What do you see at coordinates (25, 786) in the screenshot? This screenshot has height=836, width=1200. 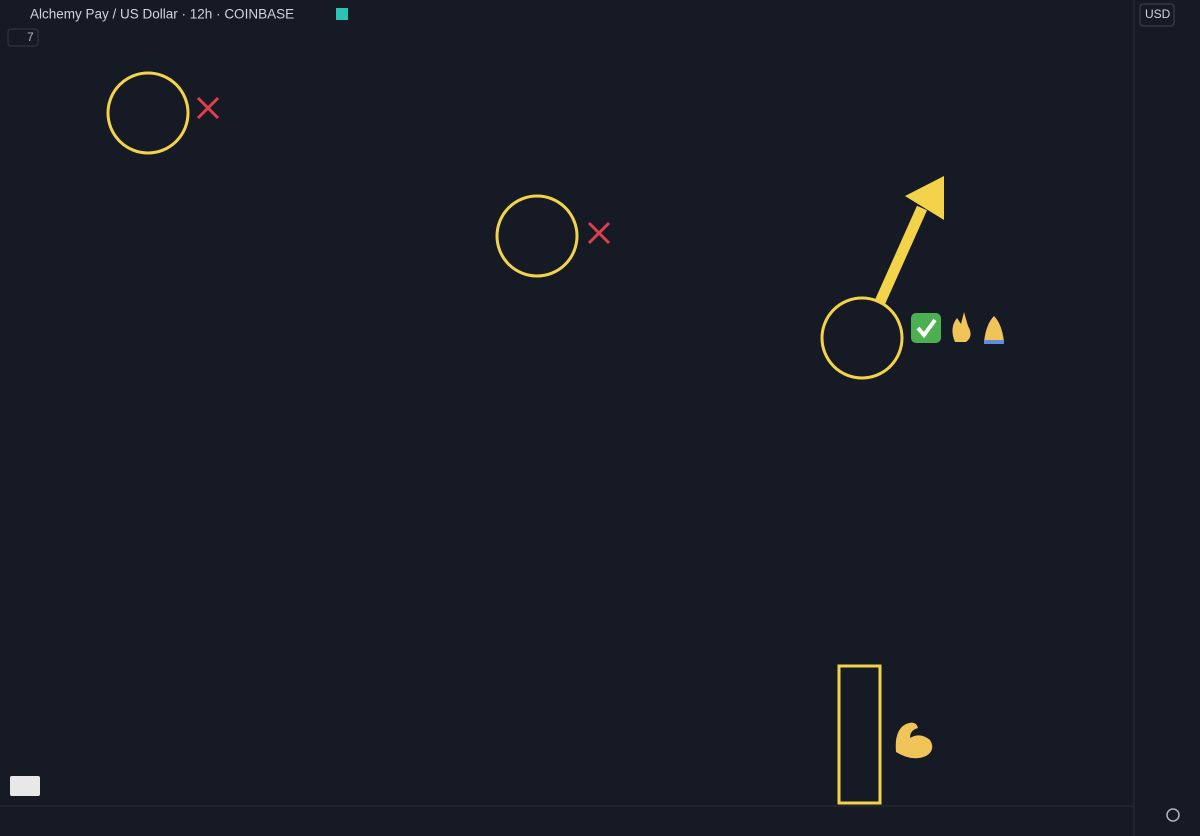 I see `logo` at bounding box center [25, 786].